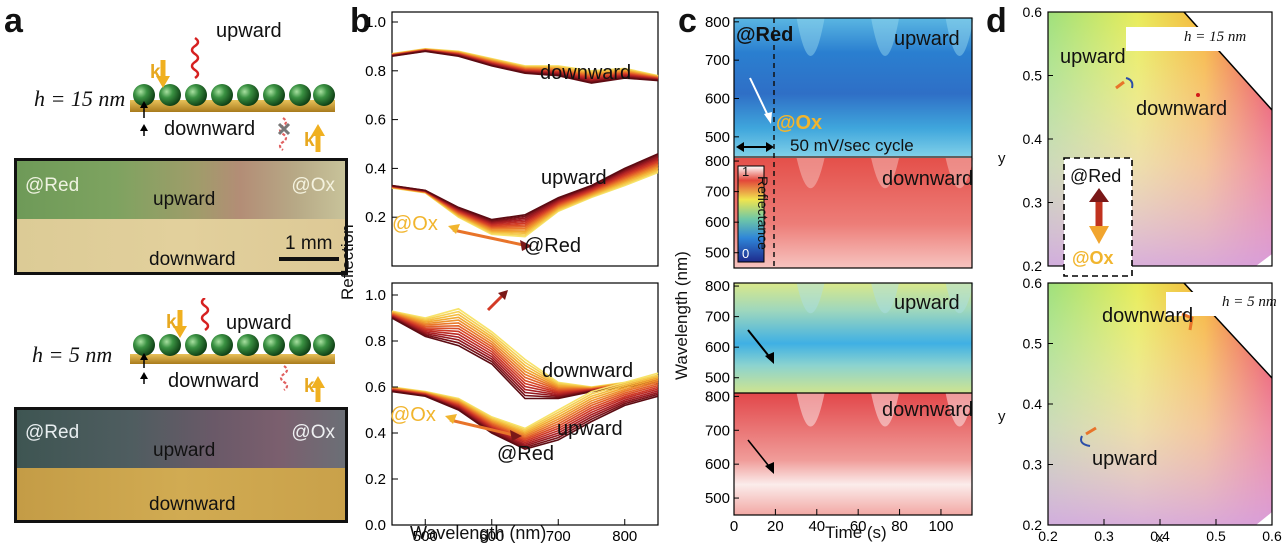 This screenshot has height=546, width=1283. What do you see at coordinates (415, 224) in the screenshot?
I see `b-top-ox: @Ox` at bounding box center [415, 224].